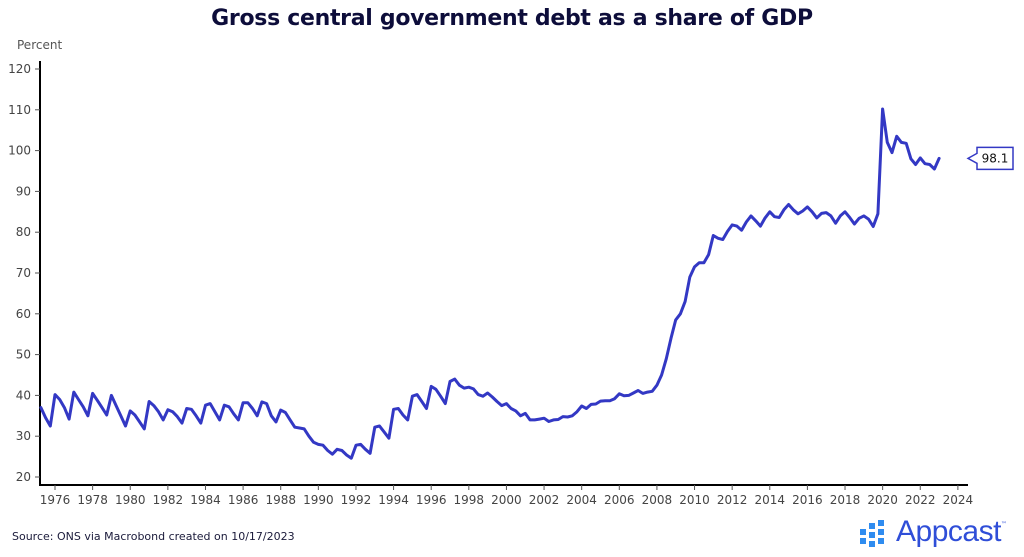 Image resolution: width=1024 pixels, height=557 pixels. Describe the element at coordinates (920, 500) in the screenshot. I see `x-tick-label: 2022` at that location.